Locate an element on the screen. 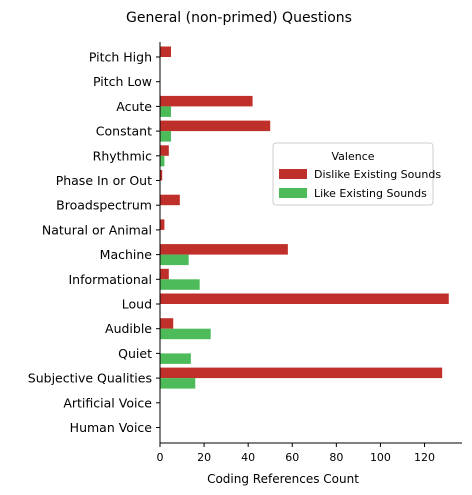 The image size is (472, 495). category-label-human-voice: Human Voice is located at coordinates (111, 427).